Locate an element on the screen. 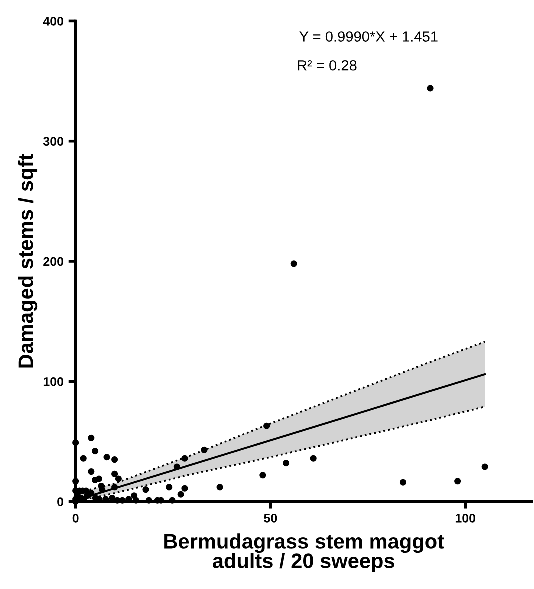 The width and height of the screenshot is (534, 589). x-tick-label: 100 is located at coordinates (466, 518).